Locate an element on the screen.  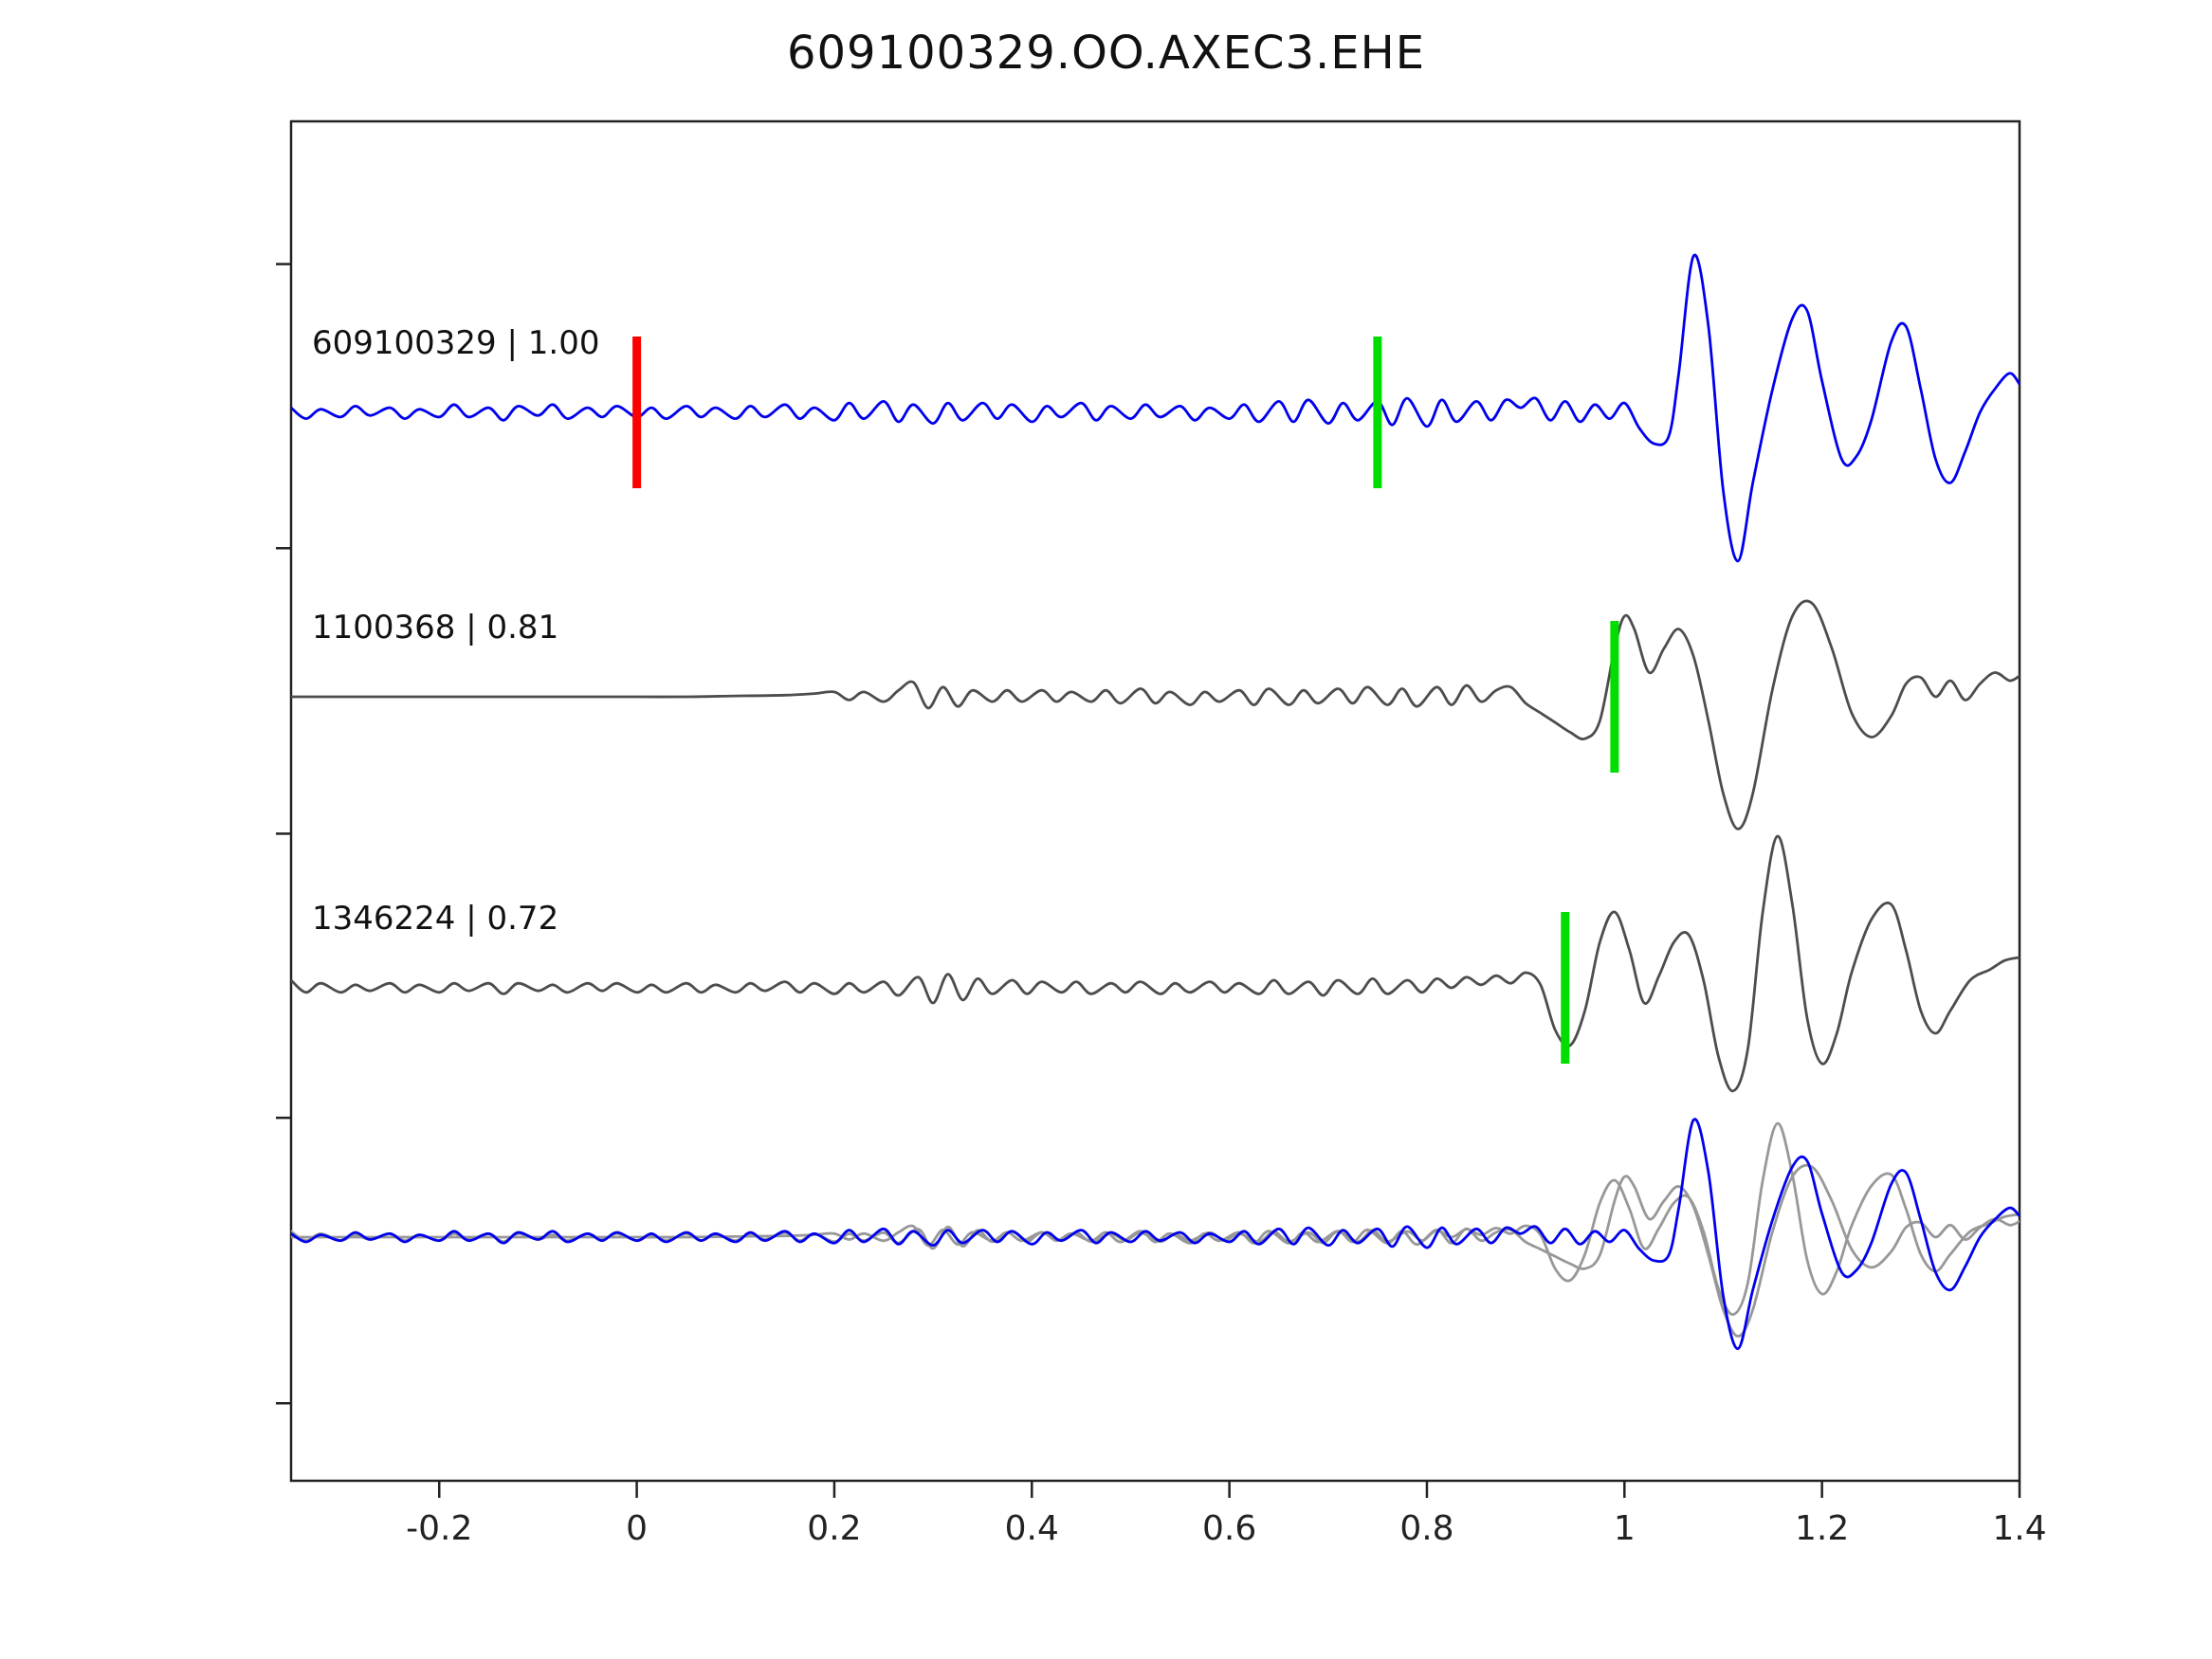
trace-label-1100368: 1100368 | 0.81 is located at coordinates (435, 628).